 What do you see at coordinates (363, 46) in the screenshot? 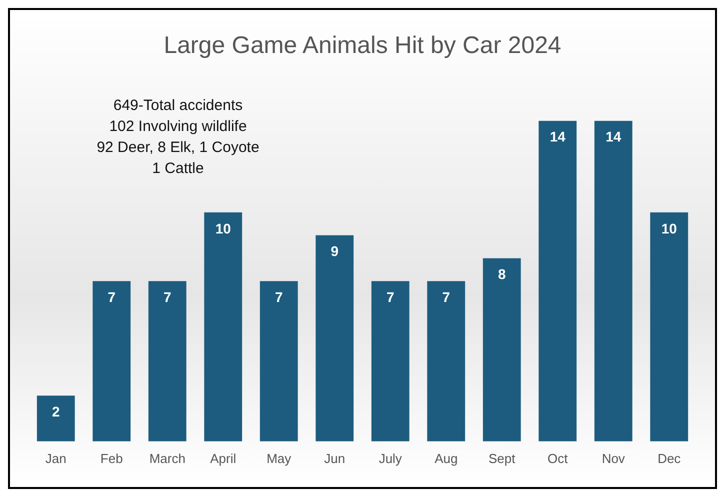
I see `chart-title: Large Game Animals Hit by Car 2024` at bounding box center [363, 46].